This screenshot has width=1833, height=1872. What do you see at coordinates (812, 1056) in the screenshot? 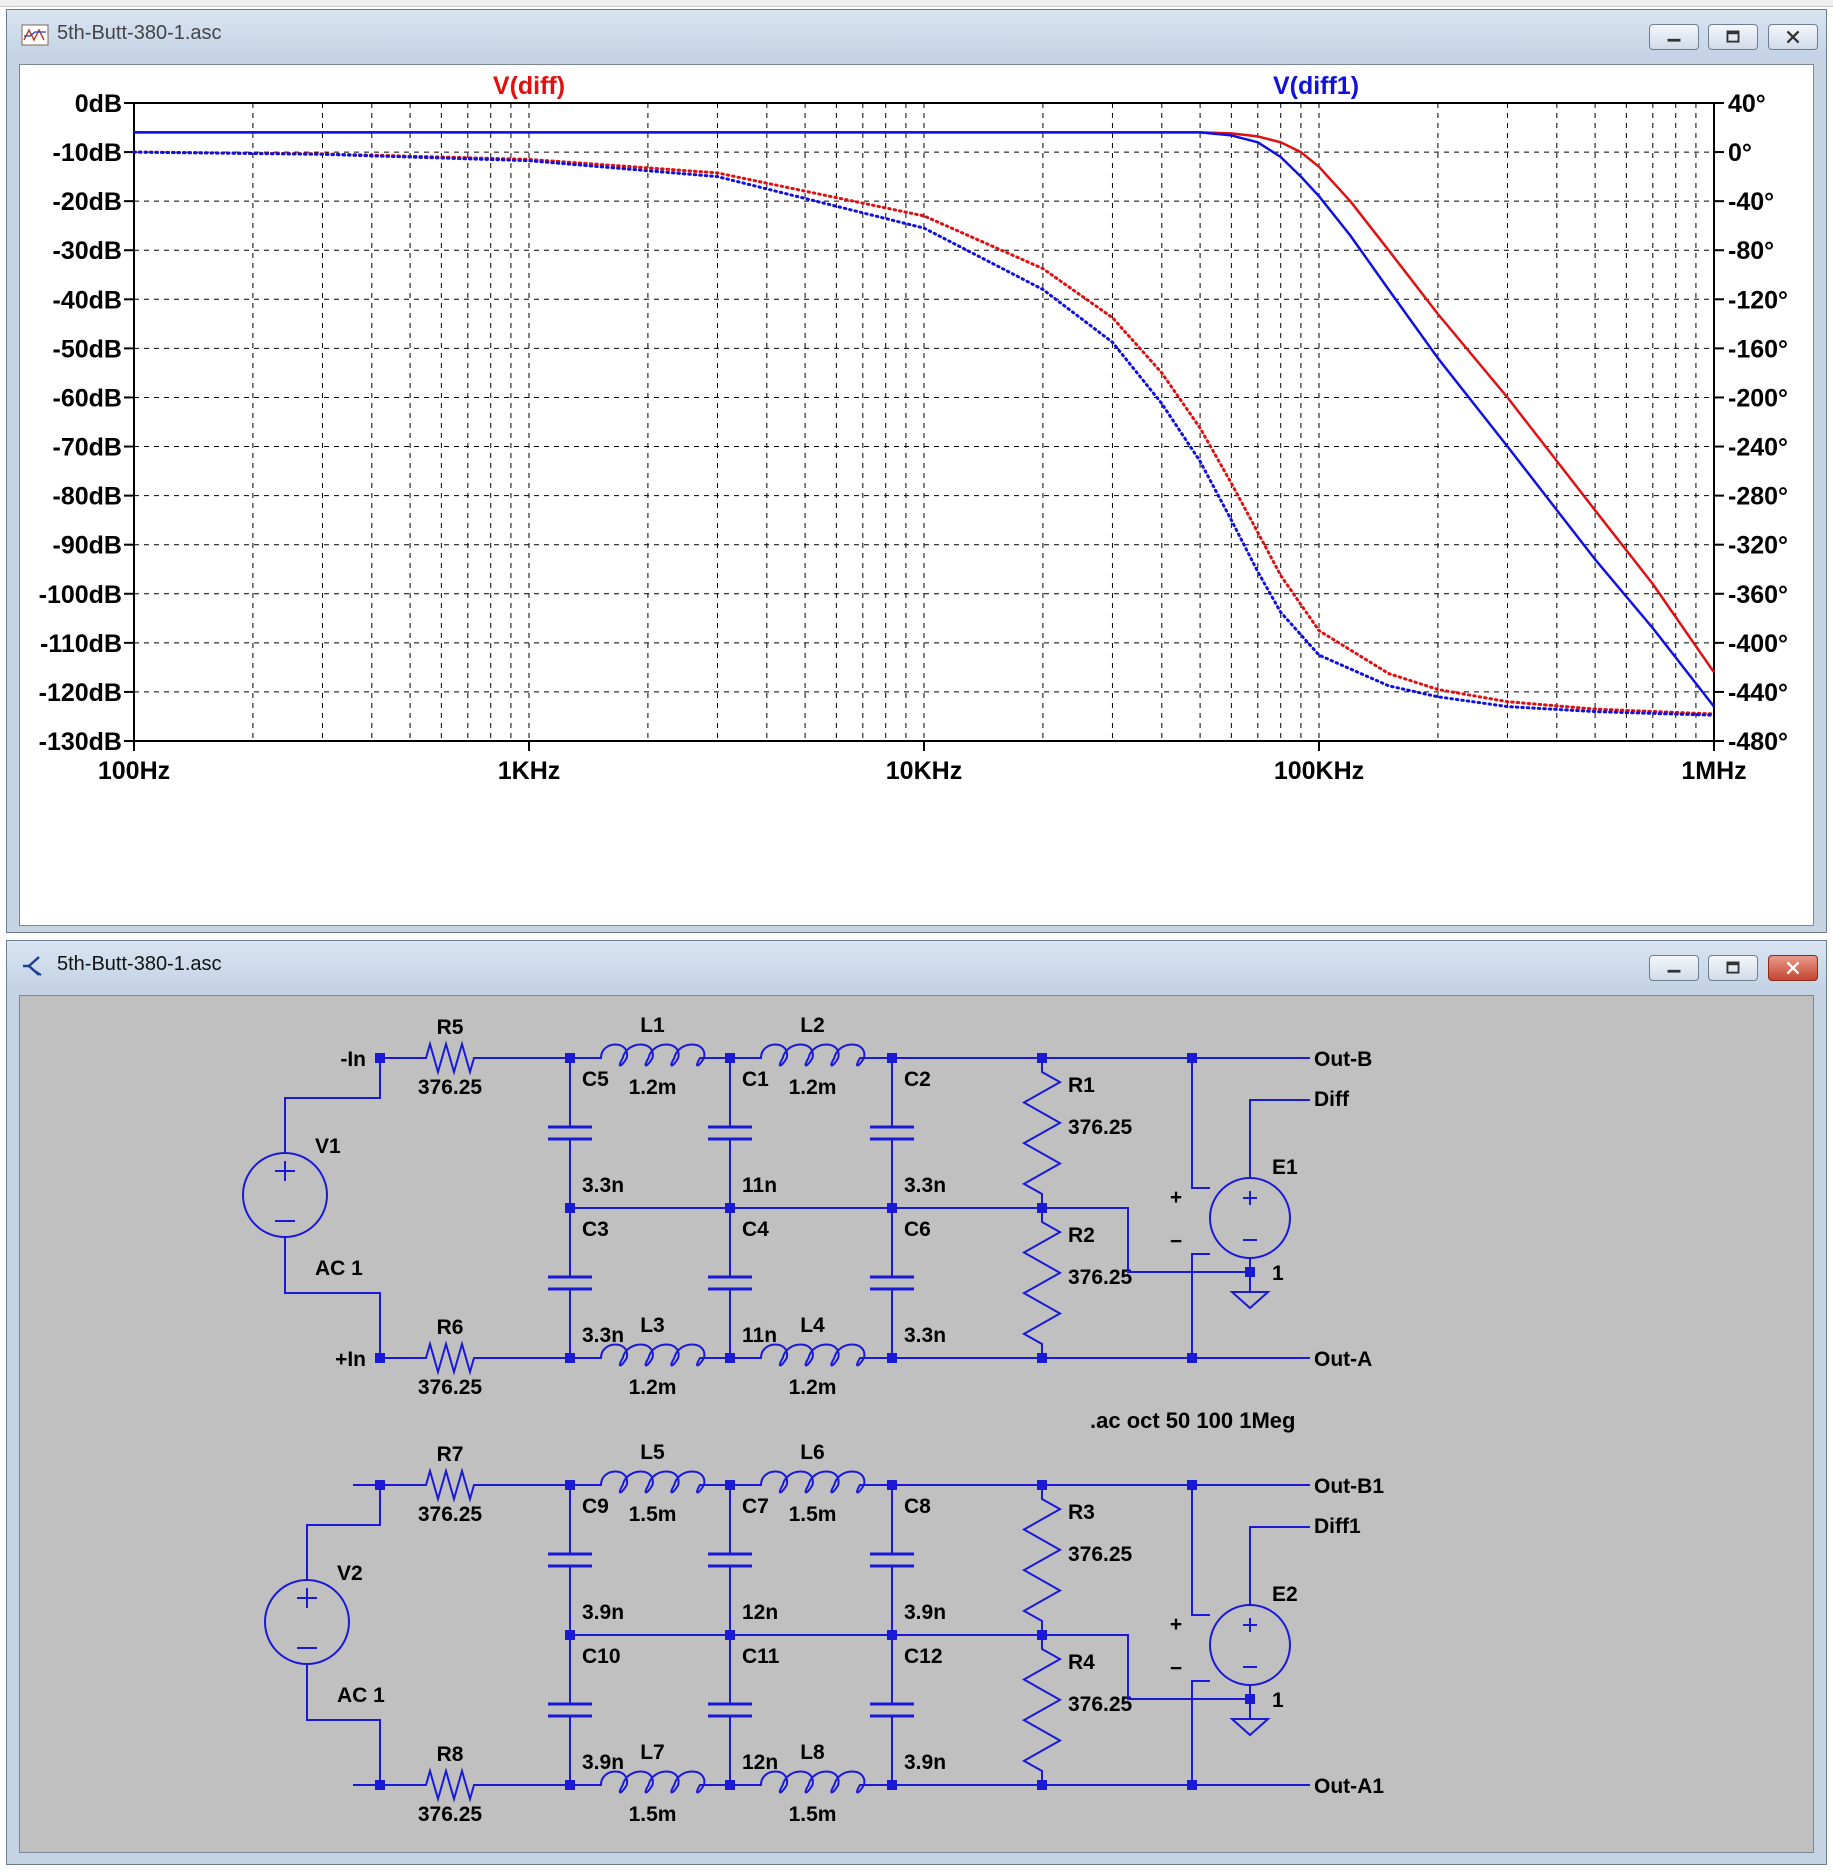
I see `inductor-l2: L2 1.2m` at bounding box center [812, 1056].